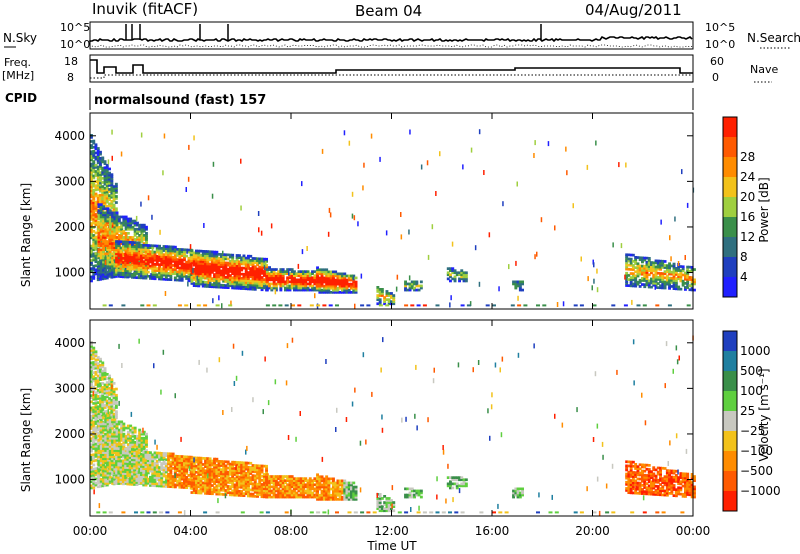  Describe the element at coordinates (388, 11) in the screenshot. I see `beam-title: Beam 04` at that location.